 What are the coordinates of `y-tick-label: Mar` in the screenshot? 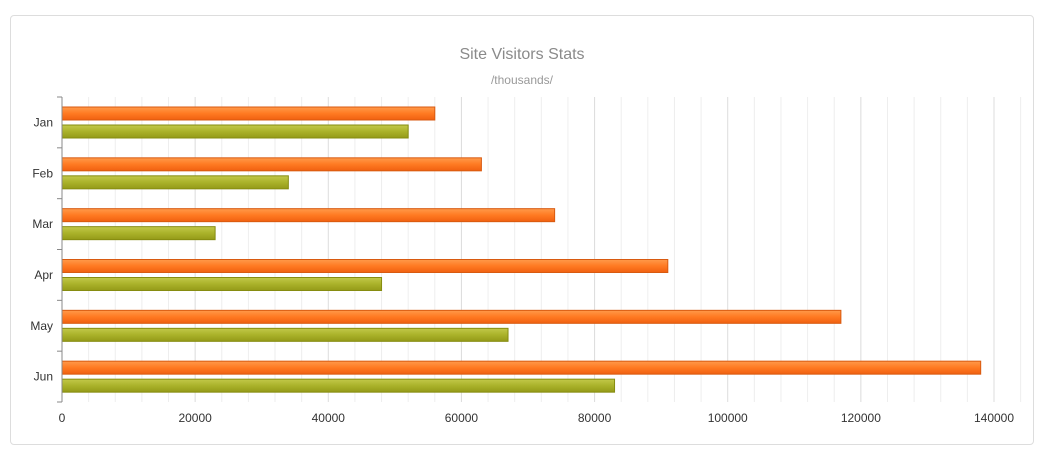 It's located at (42, 224).